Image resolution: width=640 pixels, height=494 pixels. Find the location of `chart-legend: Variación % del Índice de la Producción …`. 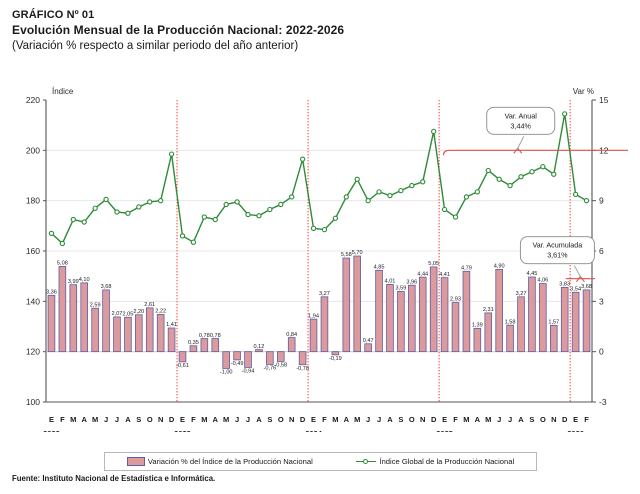

chart-legend: Variación % del Índice de la Producción … is located at coordinates (320, 461).